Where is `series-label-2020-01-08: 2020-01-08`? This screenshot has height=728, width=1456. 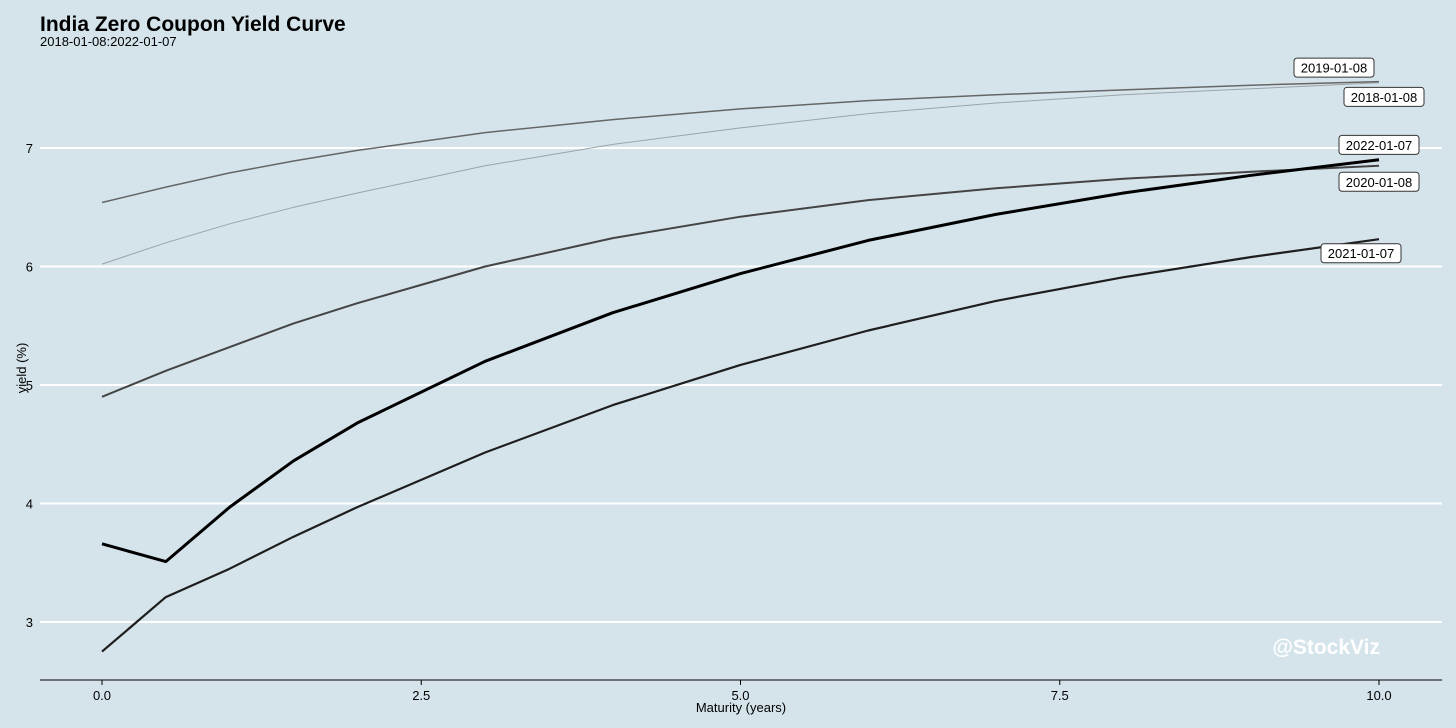
series-label-2020-01-08: 2020-01-08 is located at coordinates (1379, 181).